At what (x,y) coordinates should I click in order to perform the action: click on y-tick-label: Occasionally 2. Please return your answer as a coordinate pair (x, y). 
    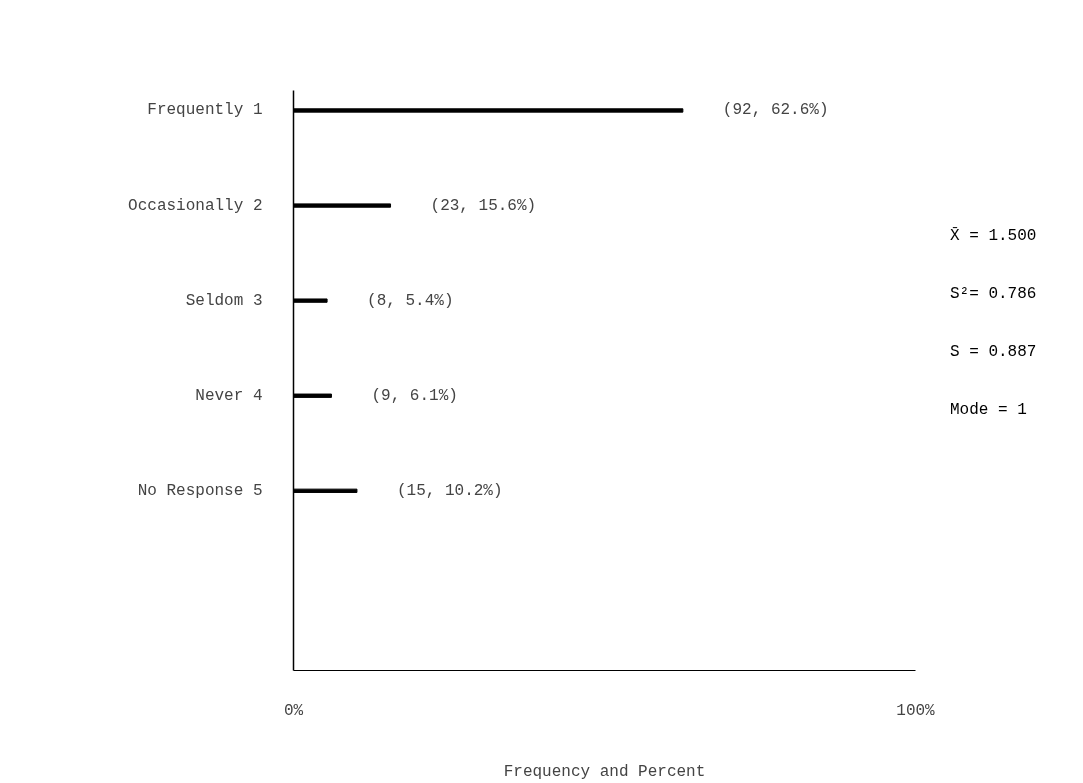
    Looking at the image, I should click on (195, 205).